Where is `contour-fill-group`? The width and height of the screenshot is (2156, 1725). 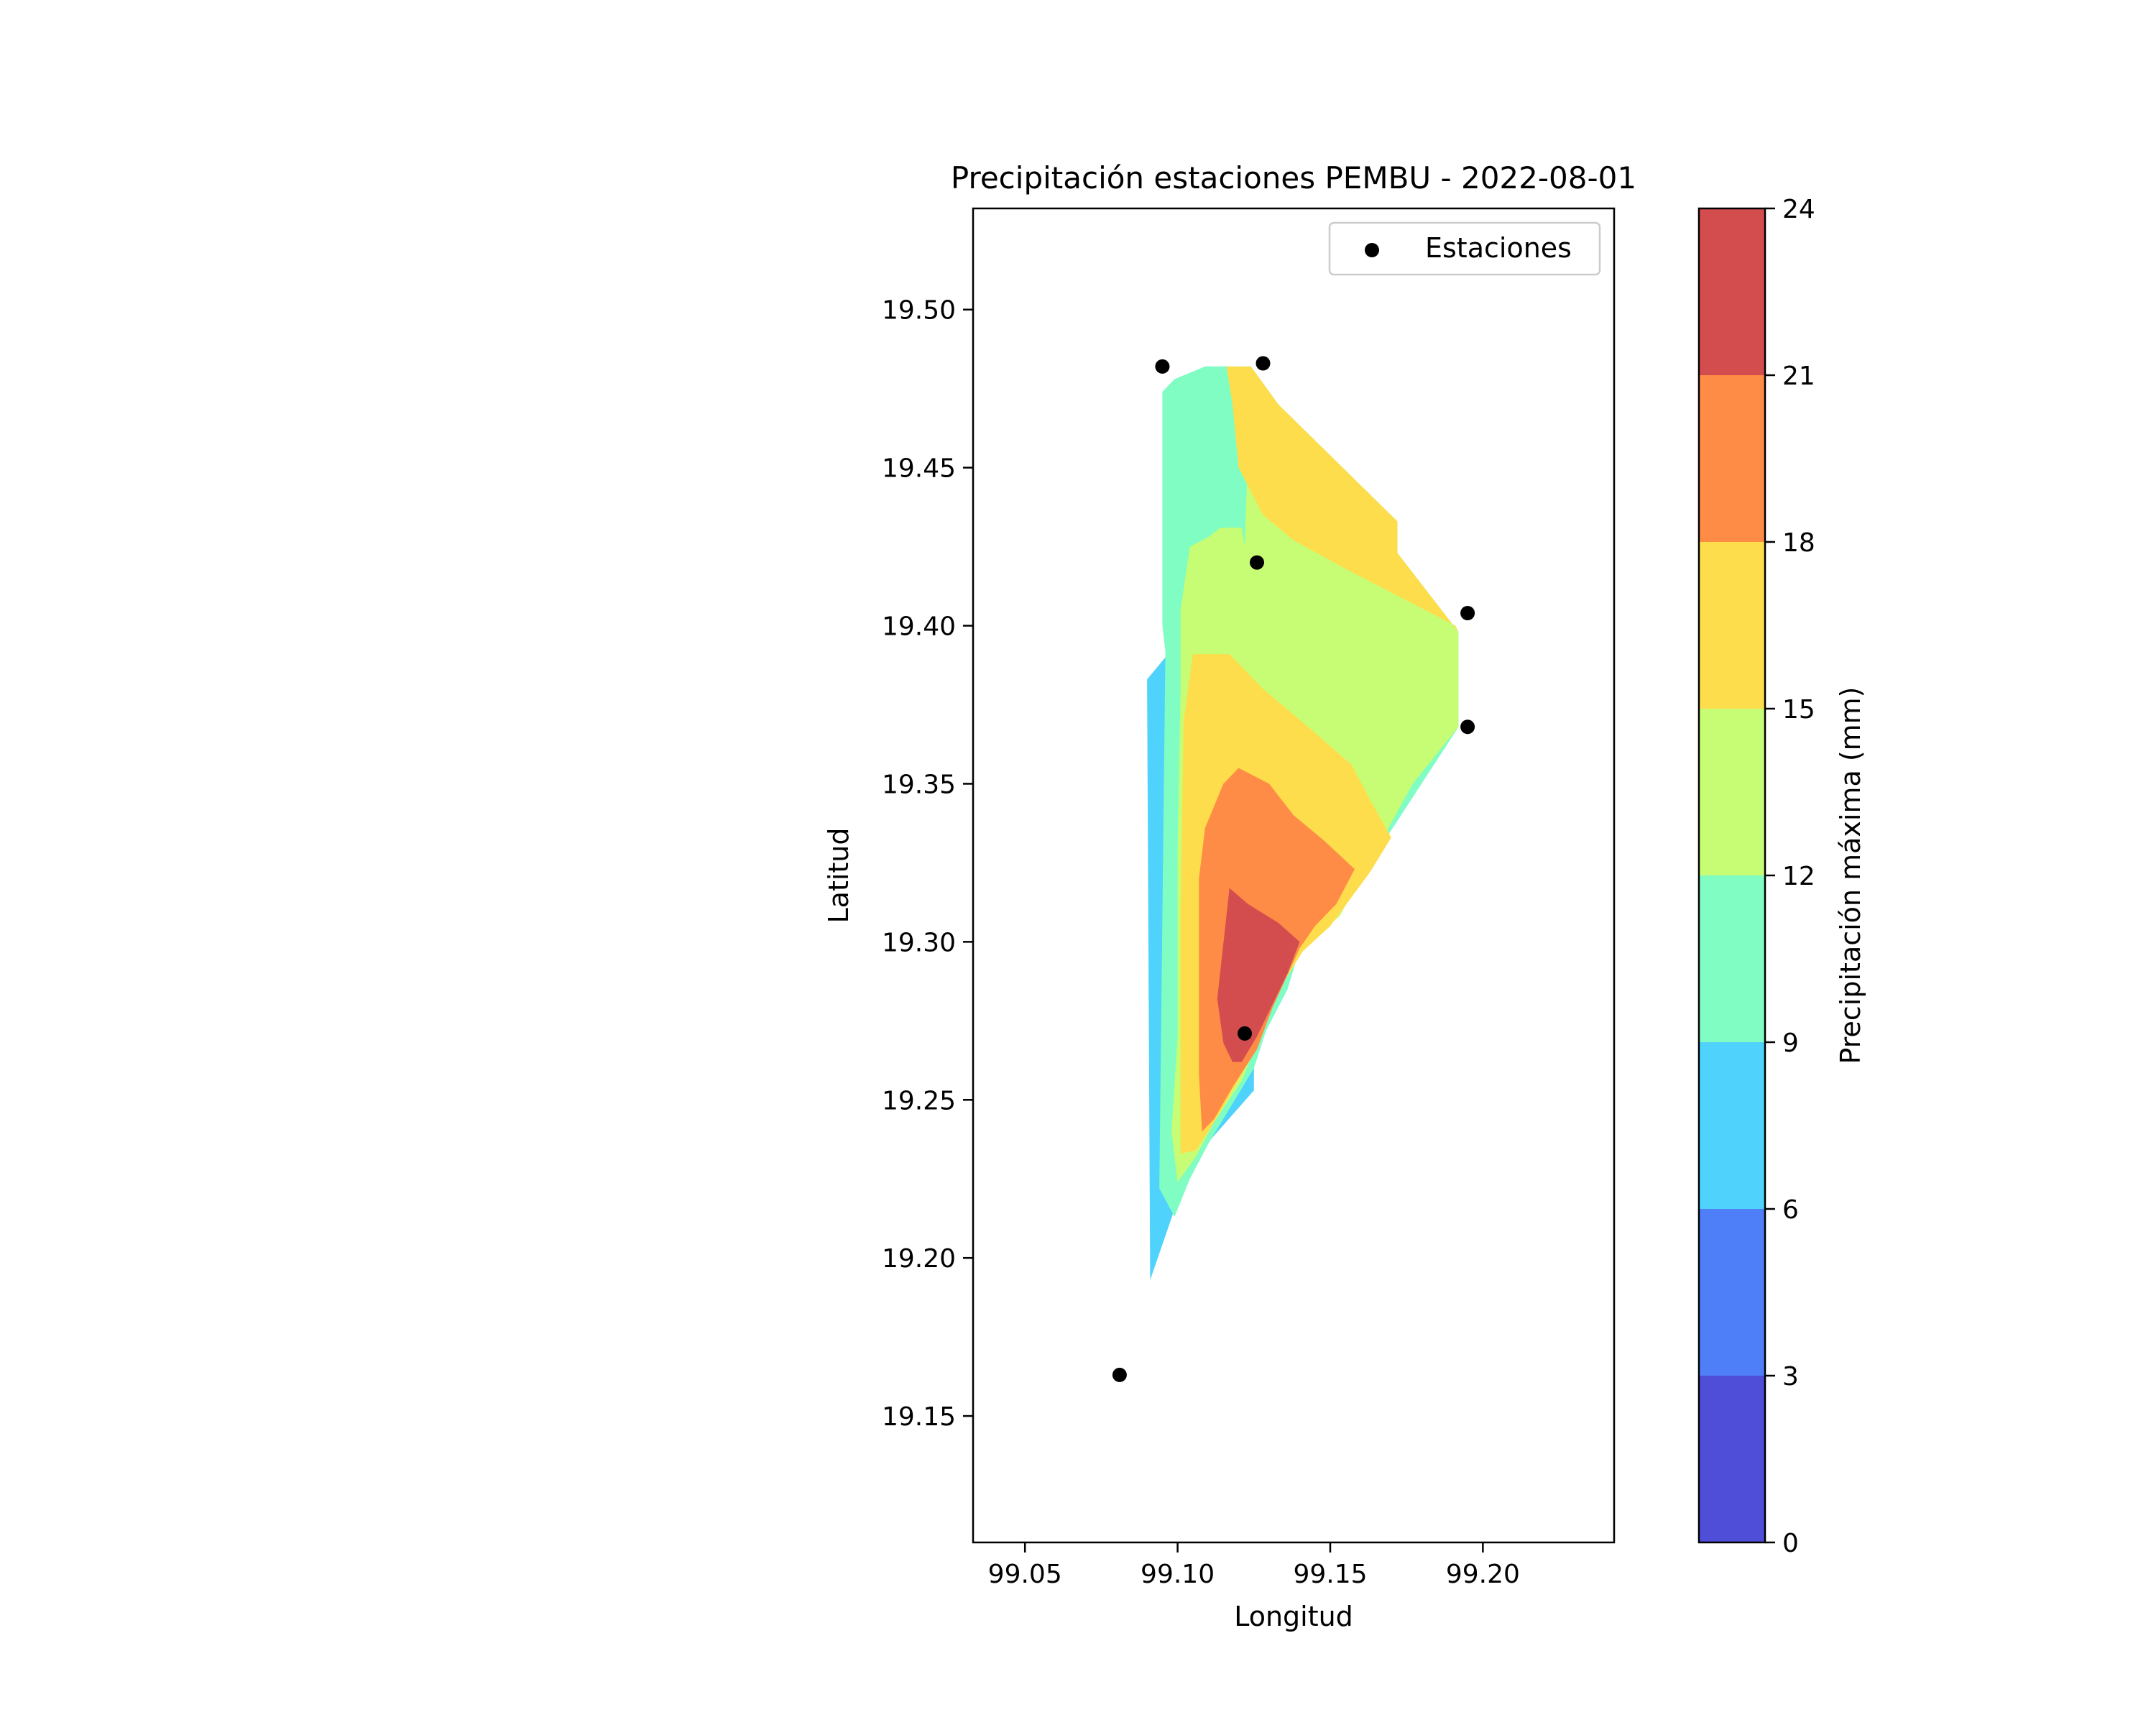 contour-fill-group is located at coordinates (1303, 823).